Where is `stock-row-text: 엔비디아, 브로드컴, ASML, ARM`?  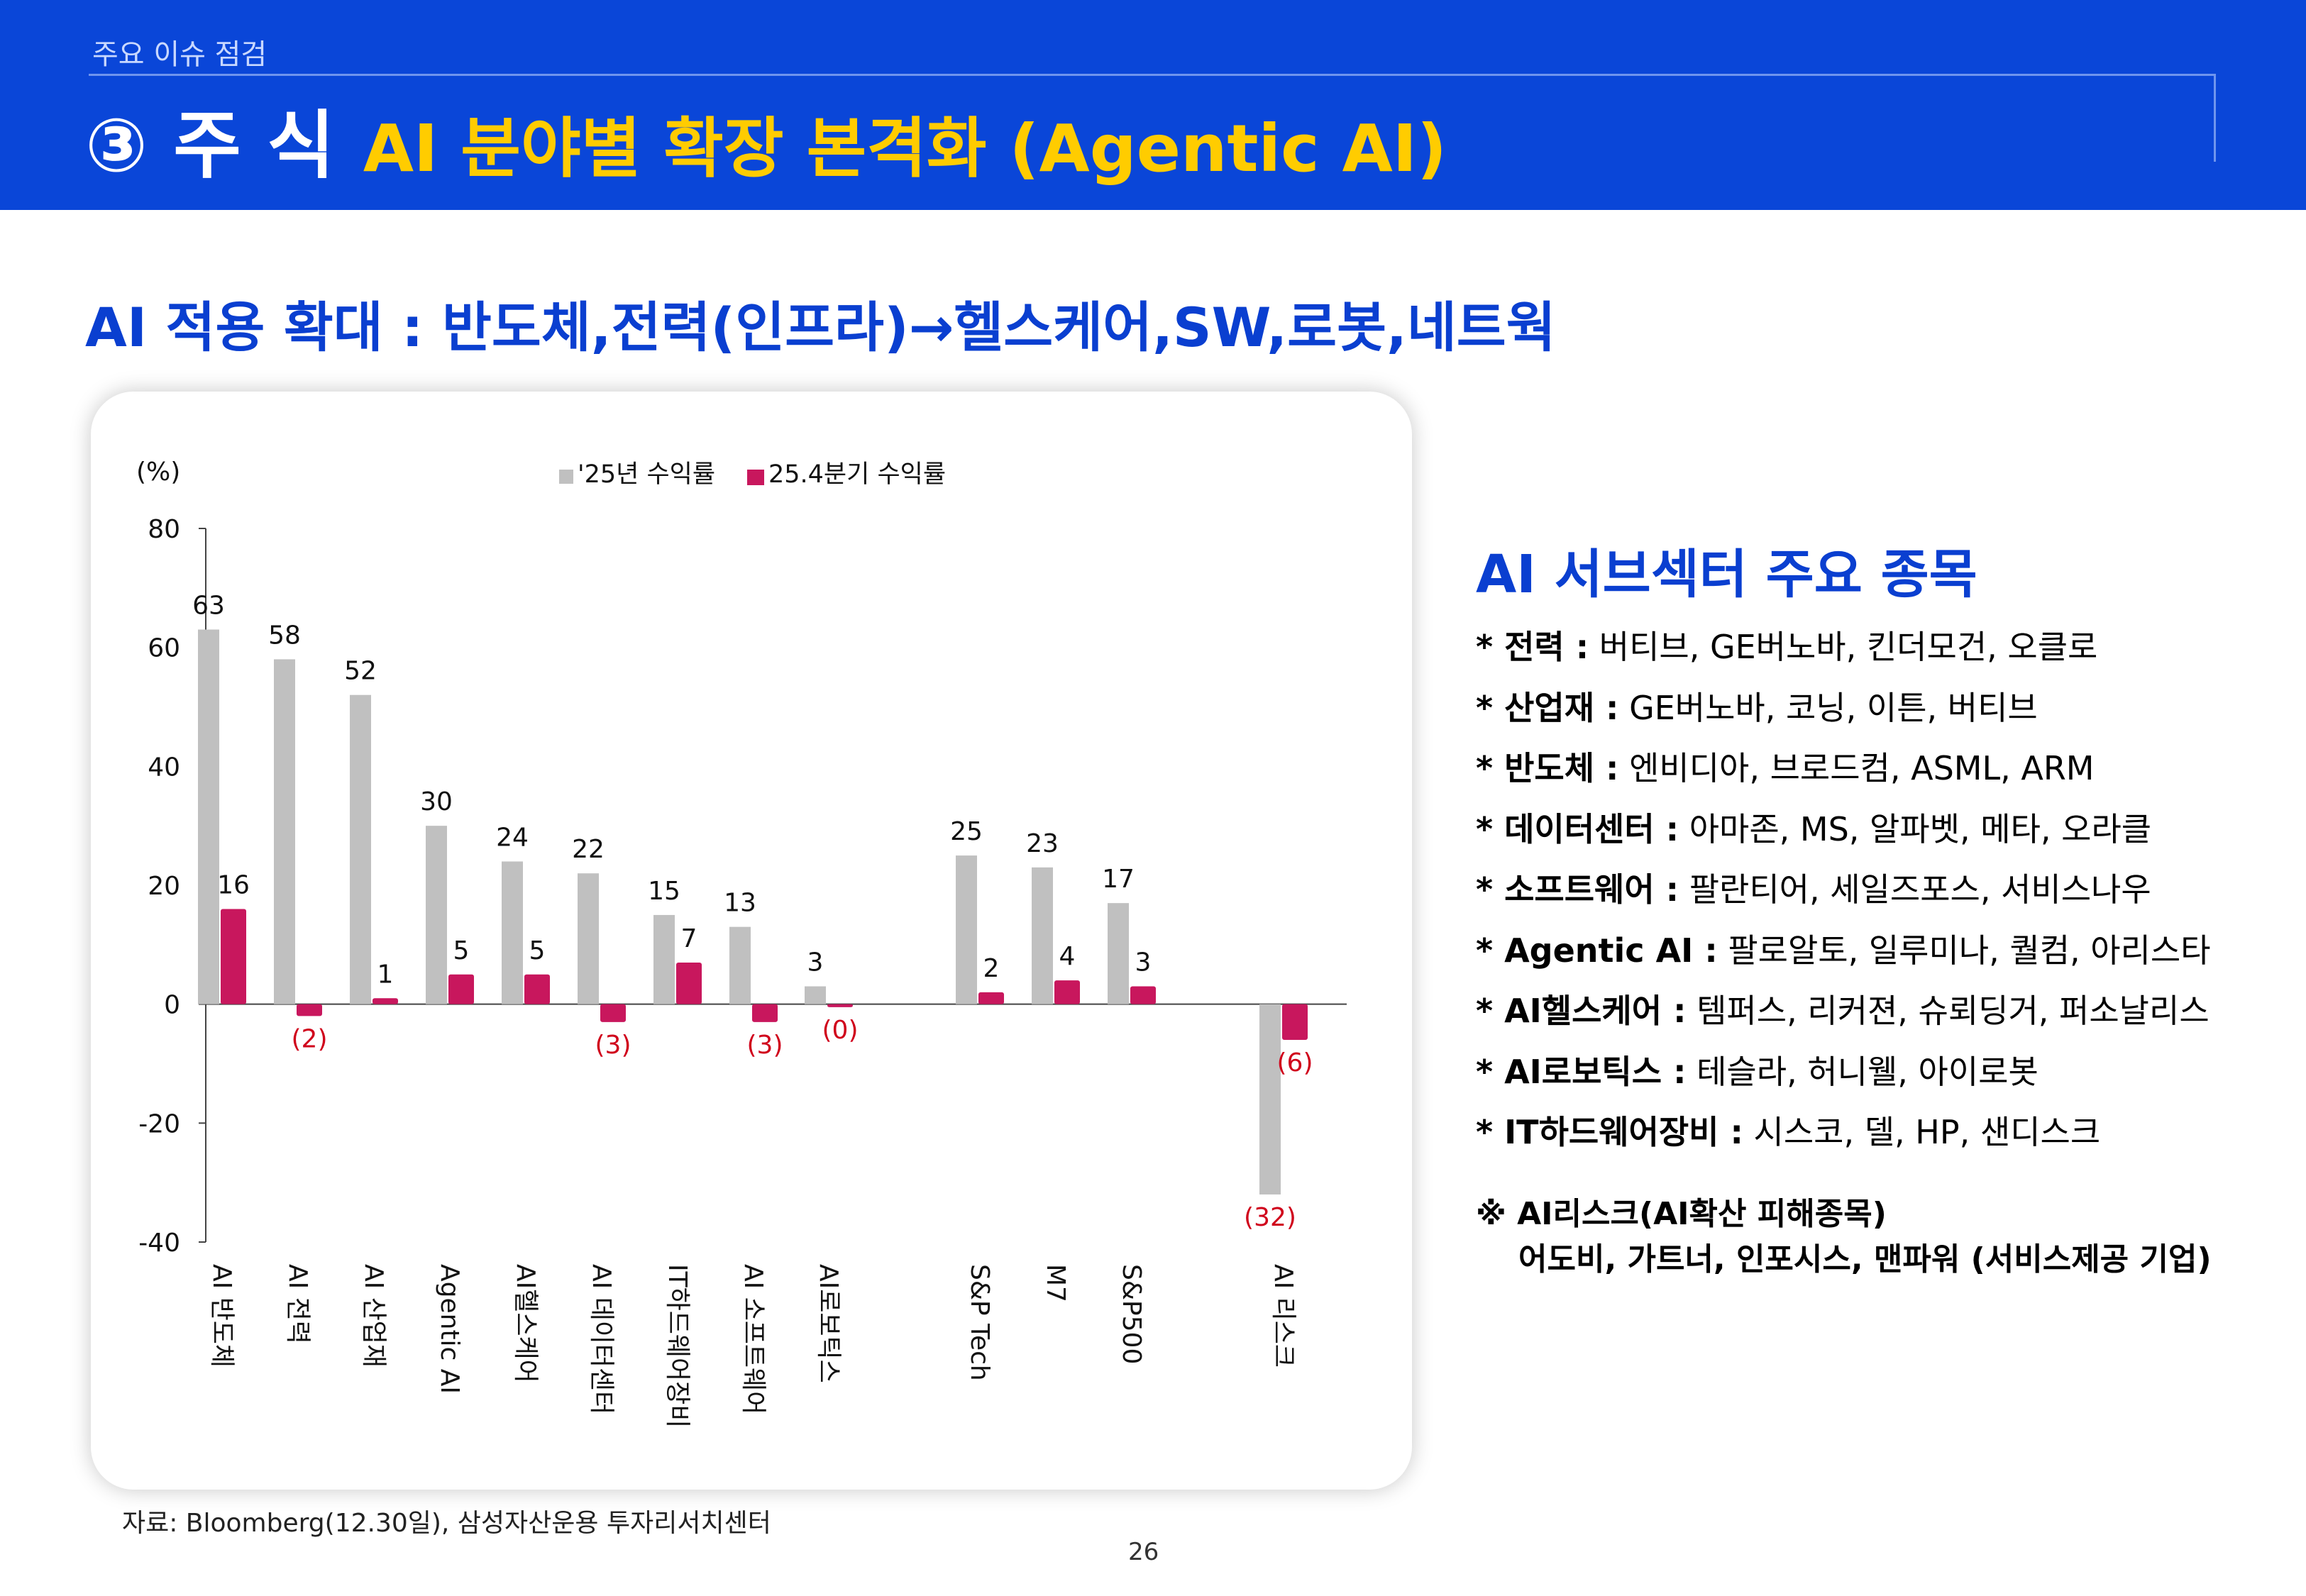 stock-row-text: 엔비디아, 브로드컴, ASML, ARM is located at coordinates (1856, 768).